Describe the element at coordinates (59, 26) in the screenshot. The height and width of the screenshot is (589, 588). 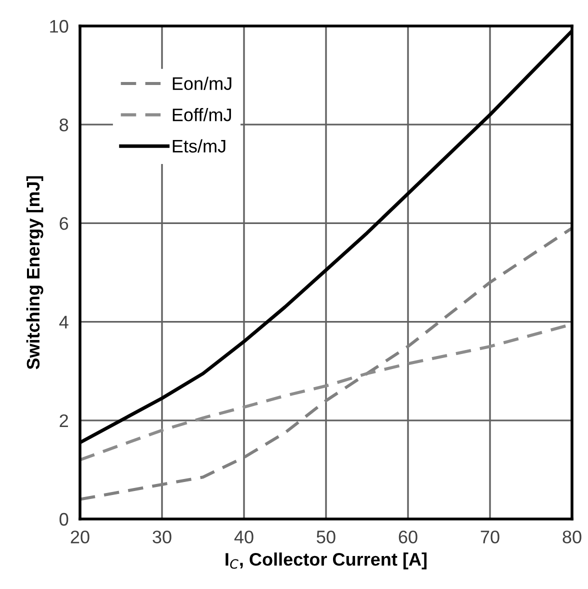
I see `y-tick-label: 10` at that location.